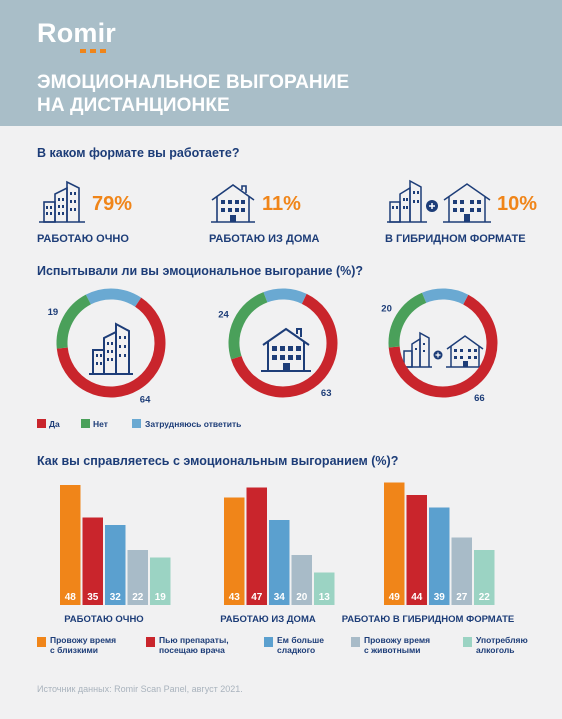 Image resolution: width=562 pixels, height=719 pixels. Describe the element at coordinates (462, 597) in the screenshot. I see `bar-value-2-3: 27` at that location.